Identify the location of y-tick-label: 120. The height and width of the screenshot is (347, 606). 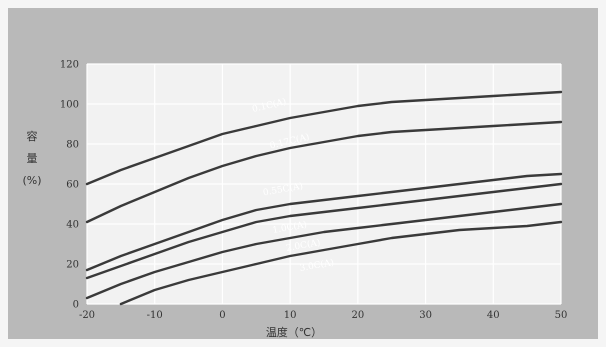
(69, 65).